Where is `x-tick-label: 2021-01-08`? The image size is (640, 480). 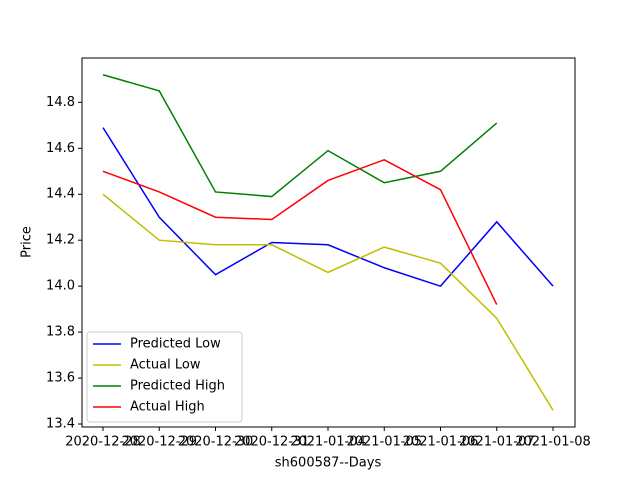
x-tick-label: 2021-01-08 is located at coordinates (553, 442).